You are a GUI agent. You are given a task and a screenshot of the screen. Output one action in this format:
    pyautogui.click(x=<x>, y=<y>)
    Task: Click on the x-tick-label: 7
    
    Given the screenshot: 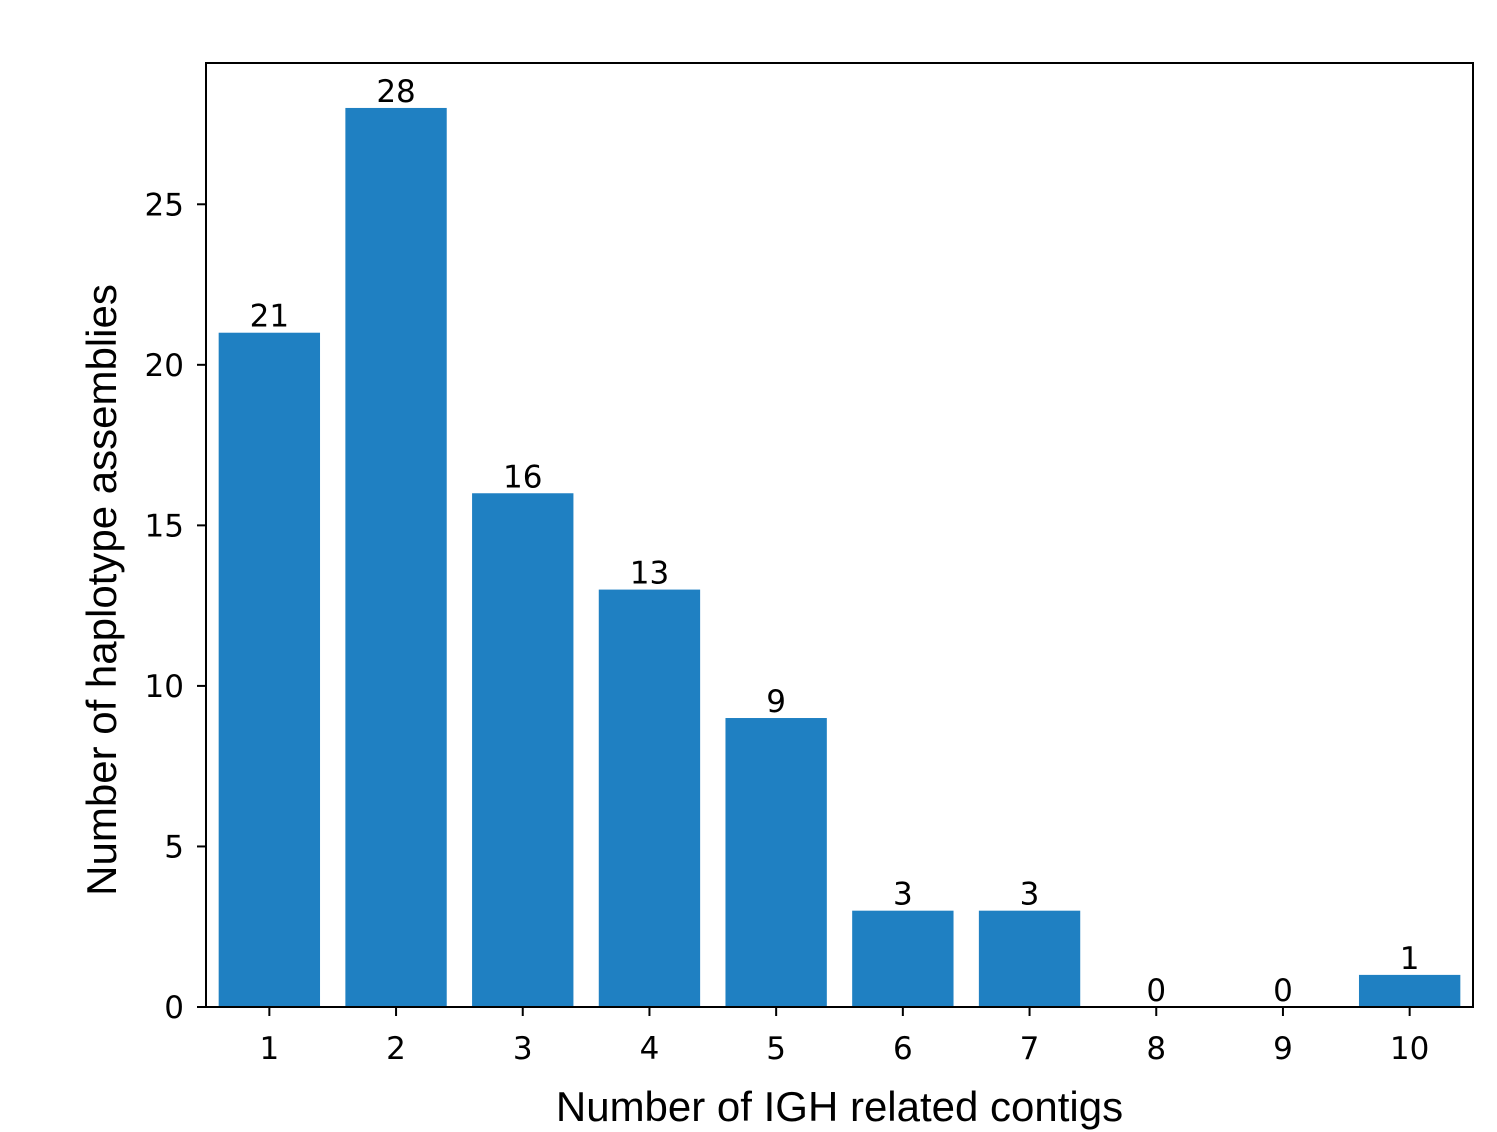 What is the action you would take?
    pyautogui.click(x=1030, y=1049)
    